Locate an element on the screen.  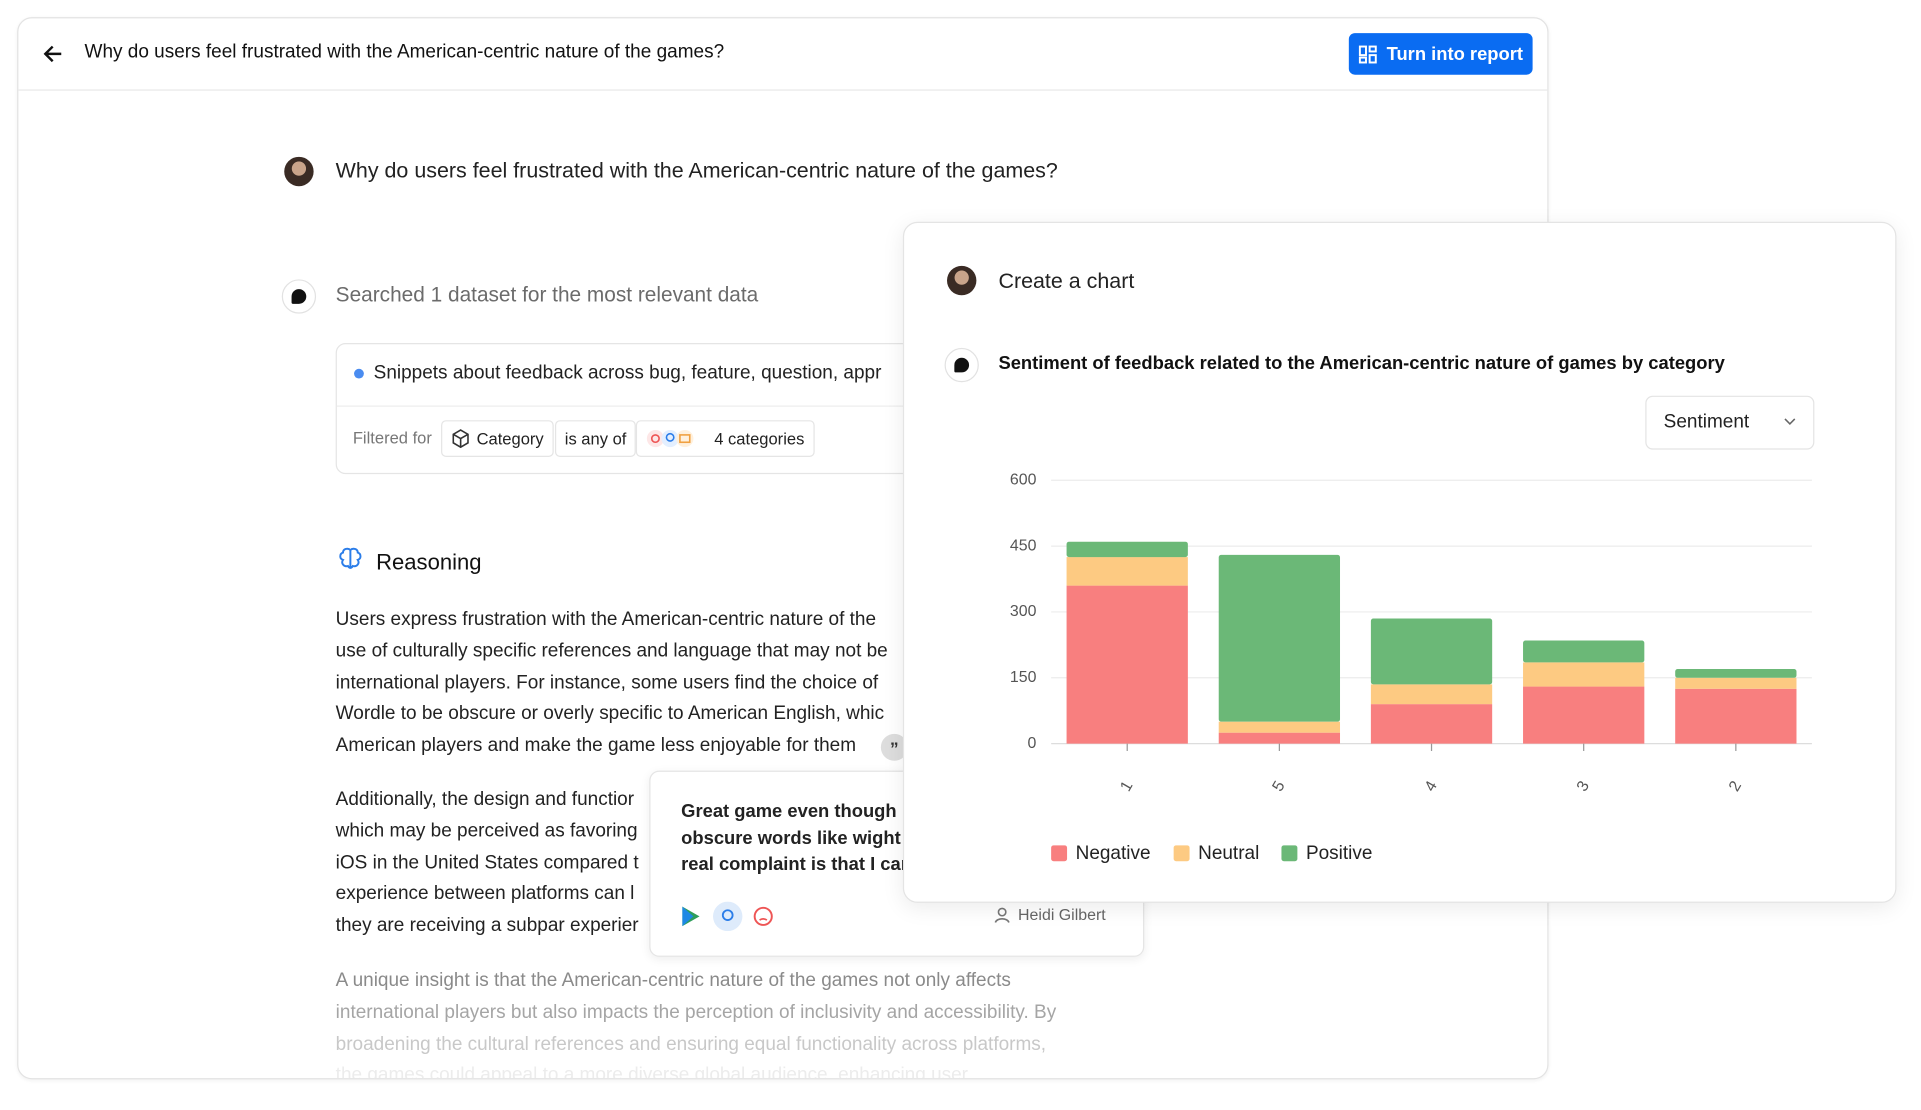
text-line: iOS in the United States compared t is located at coordinates (487, 862).